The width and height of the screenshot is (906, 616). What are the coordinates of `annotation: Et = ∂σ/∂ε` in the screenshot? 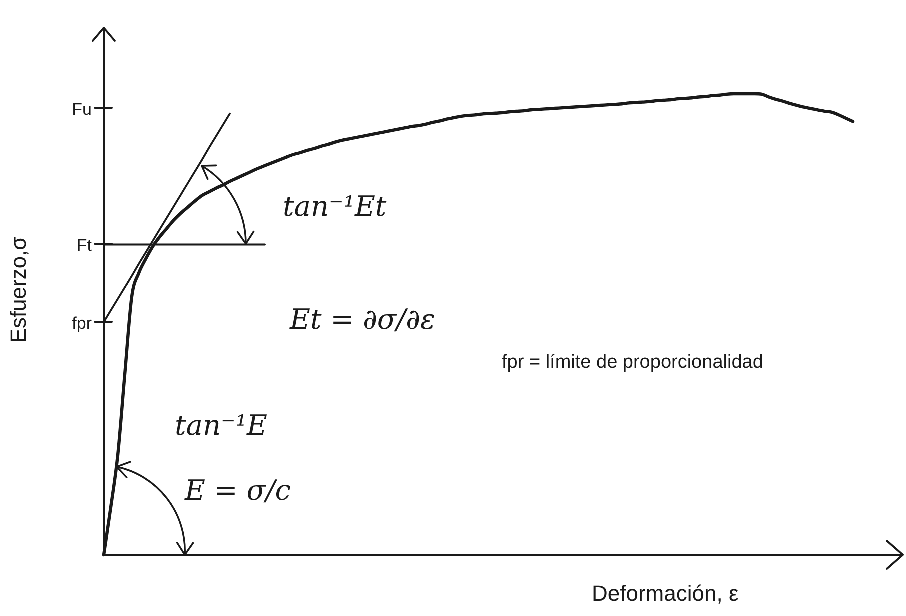 It's located at (363, 319).